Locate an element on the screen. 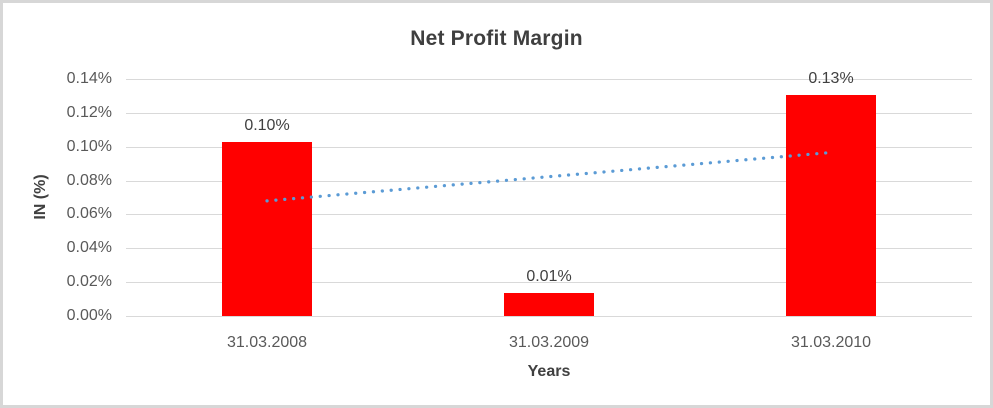 The width and height of the screenshot is (993, 408). y-axis-tick-label: 0.04% is located at coordinates (89, 248).